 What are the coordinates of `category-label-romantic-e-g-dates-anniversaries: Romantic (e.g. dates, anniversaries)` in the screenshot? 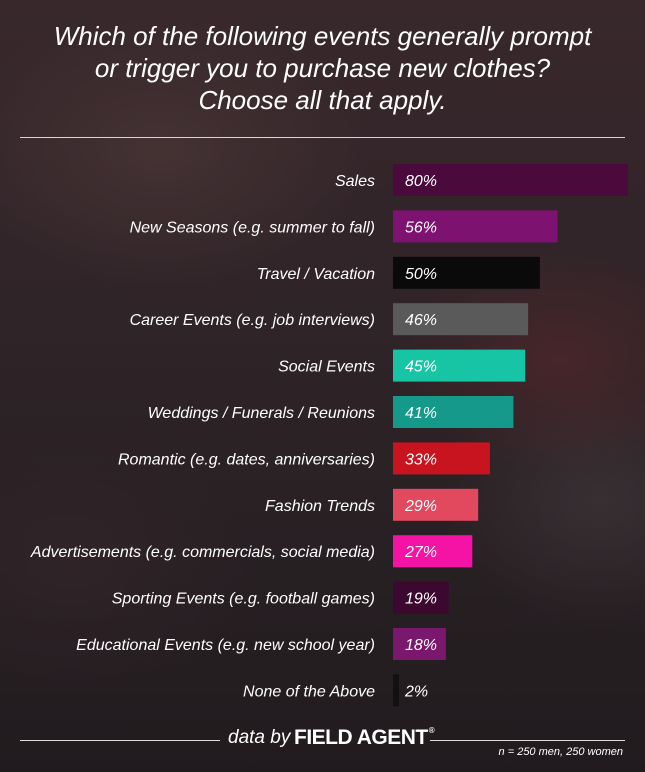 It's located at (246, 459).